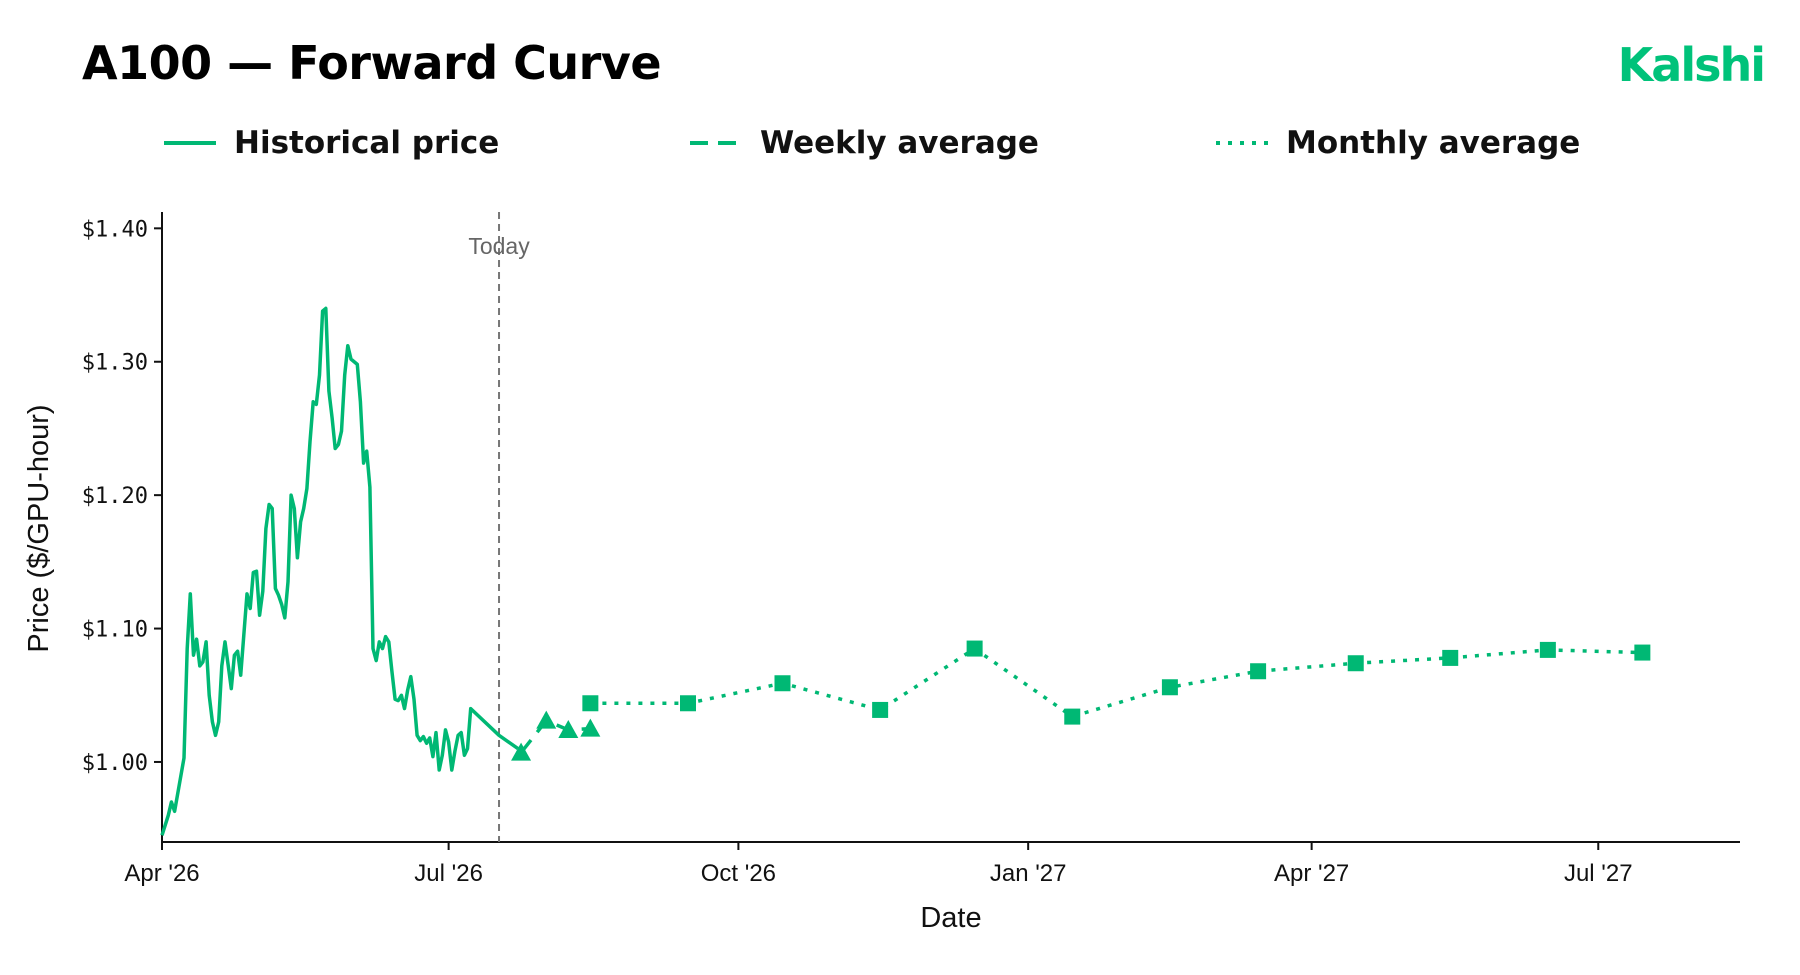 This screenshot has height=975, width=1800. What do you see at coordinates (115, 763) in the screenshot?
I see `y-tick-label: $1.00` at bounding box center [115, 763].